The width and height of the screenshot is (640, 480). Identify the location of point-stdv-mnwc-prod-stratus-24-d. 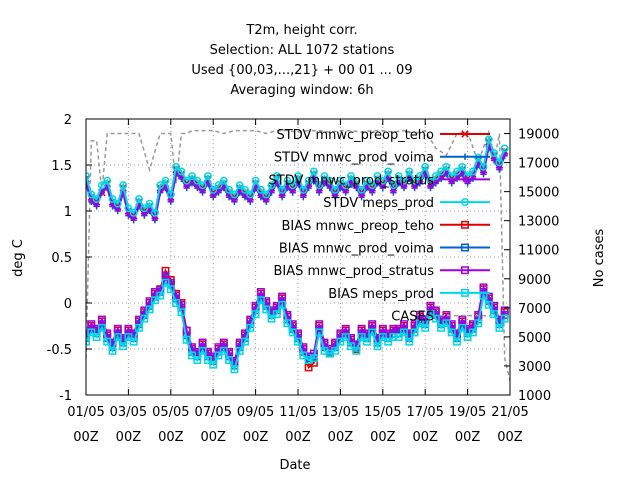
(213, 195).